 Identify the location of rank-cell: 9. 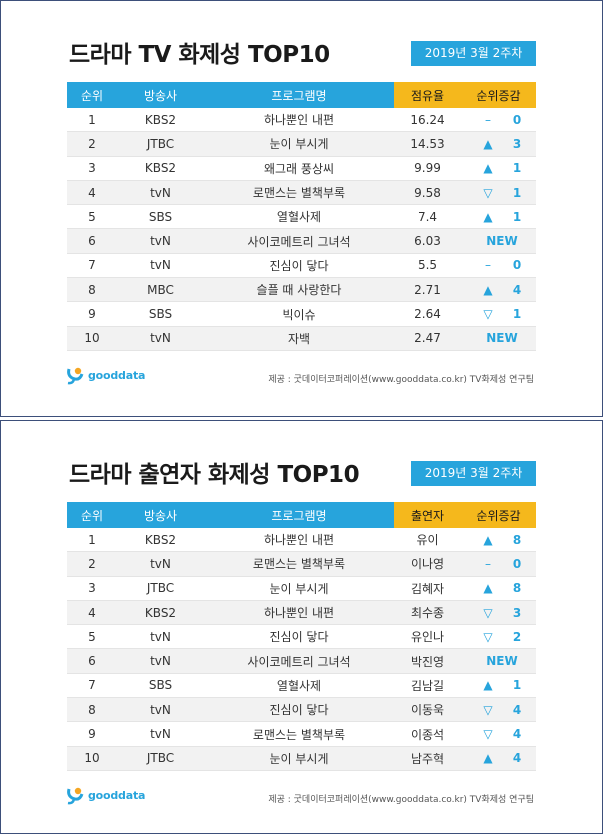
(92, 314).